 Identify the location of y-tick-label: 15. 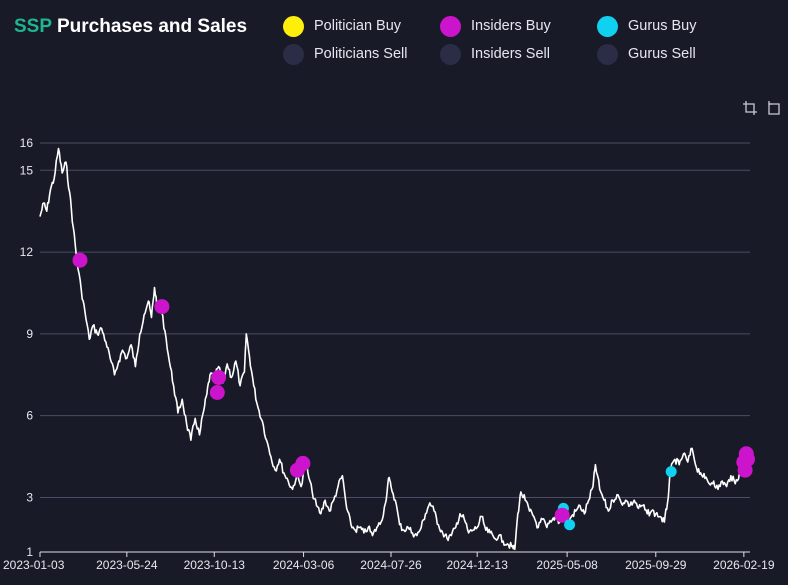
(27, 170).